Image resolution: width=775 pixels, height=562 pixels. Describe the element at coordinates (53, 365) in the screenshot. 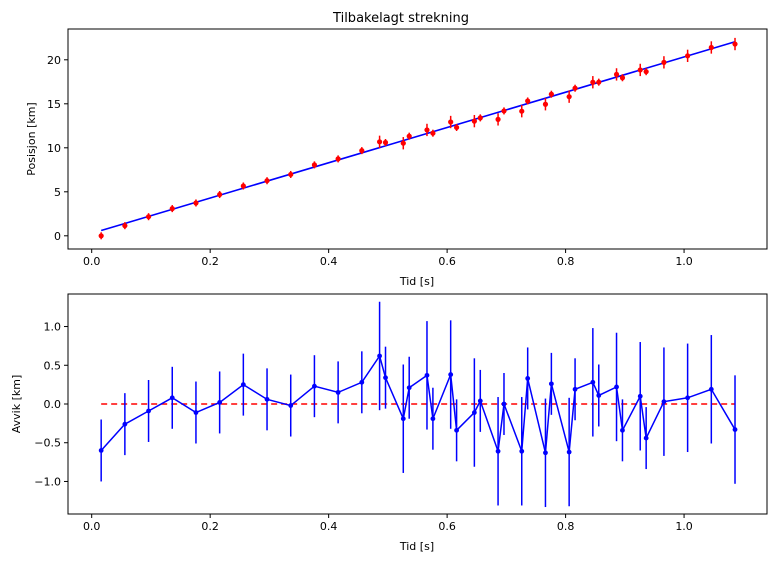

I see `y-tick-label: 0.5` at that location.